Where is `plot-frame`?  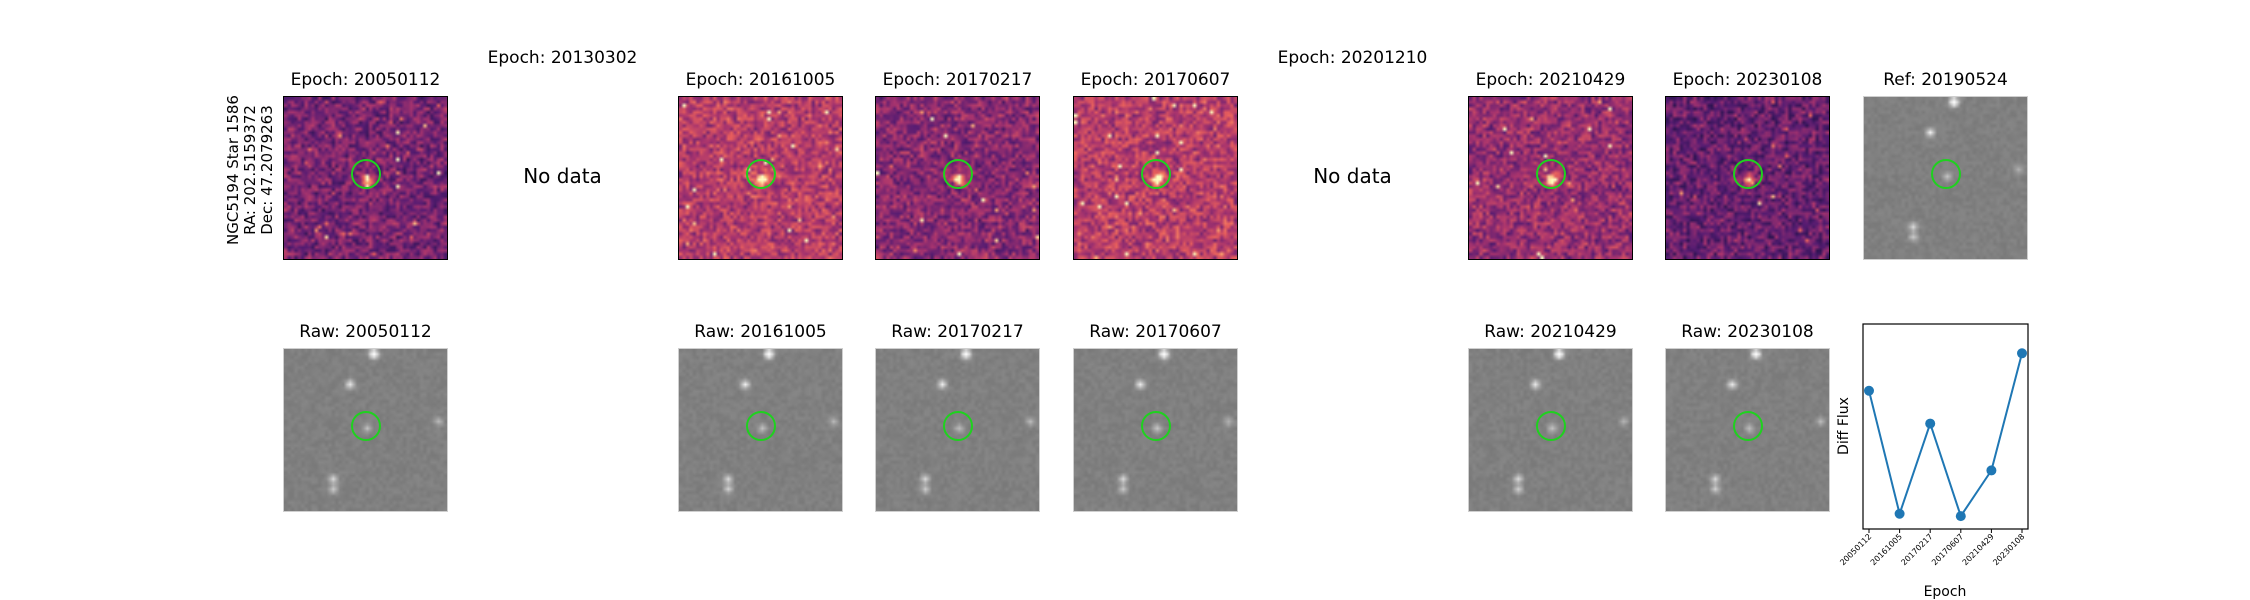 plot-frame is located at coordinates (1945, 426).